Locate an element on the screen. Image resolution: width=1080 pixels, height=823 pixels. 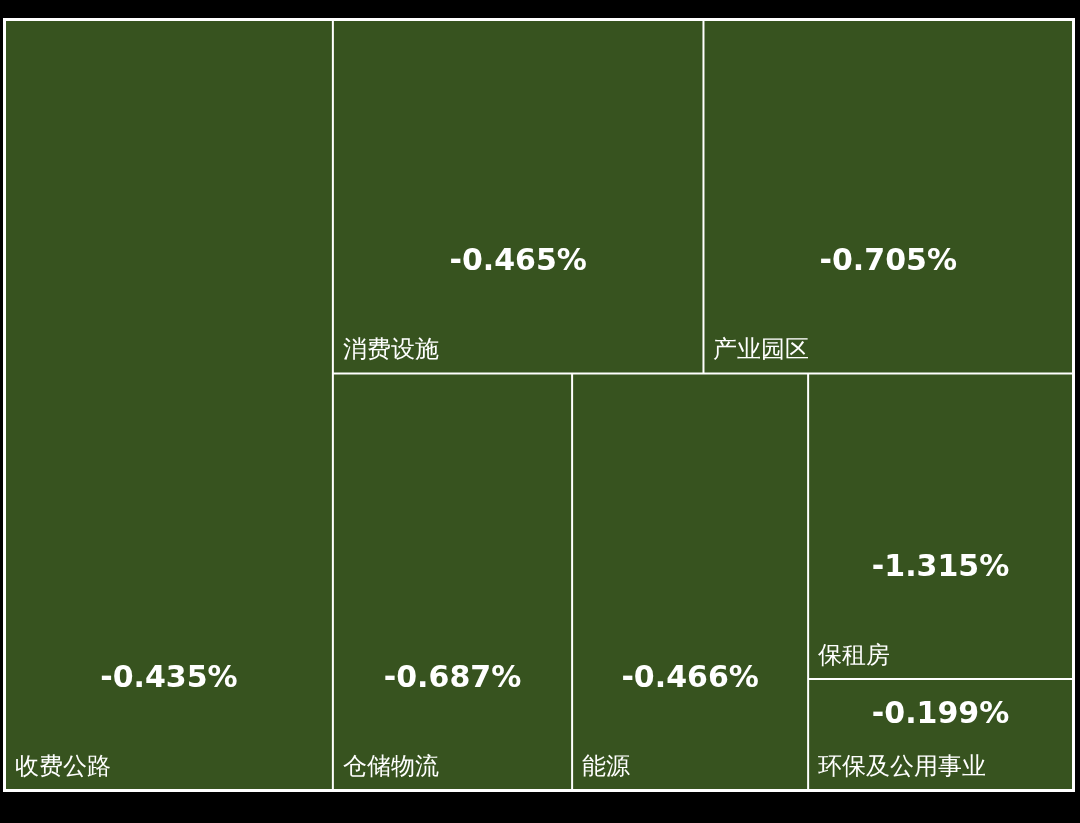
data-label: -0.705% is located at coordinates (888, 260).